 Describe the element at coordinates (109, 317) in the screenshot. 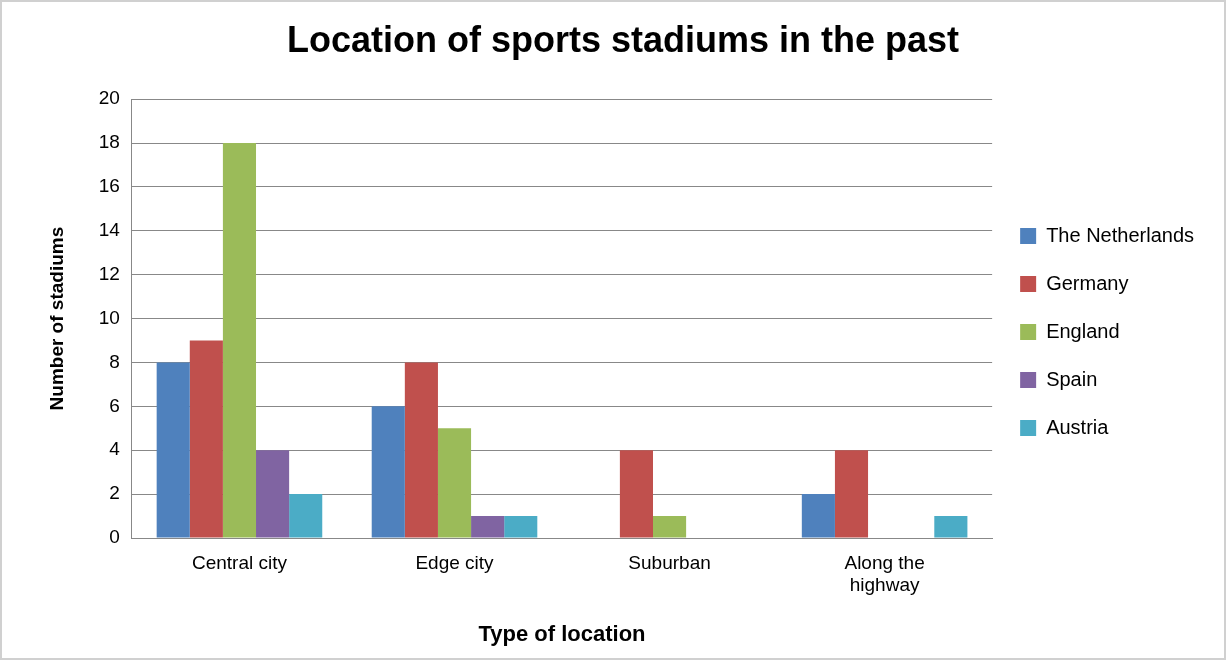

I see `y-tick-label: 10` at that location.